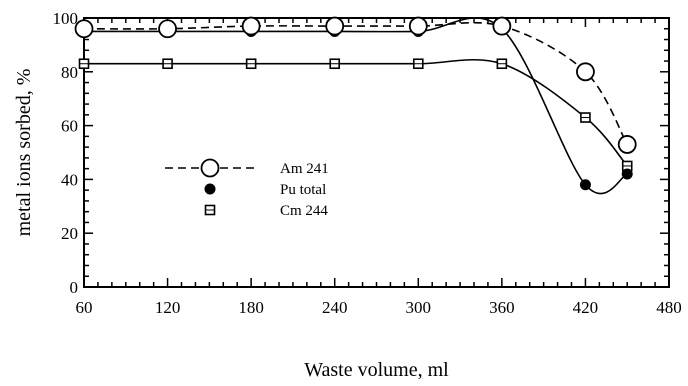  What do you see at coordinates (586, 307) in the screenshot?
I see `x-tick-label: 420` at bounding box center [586, 307].